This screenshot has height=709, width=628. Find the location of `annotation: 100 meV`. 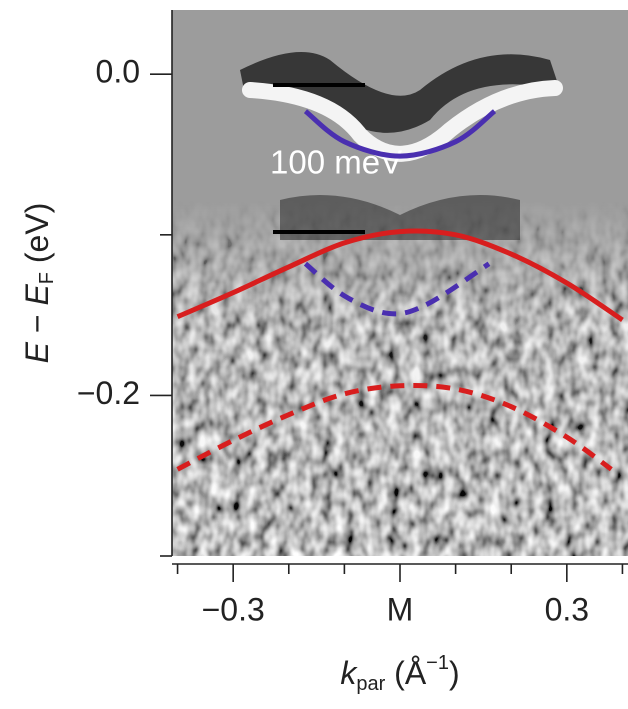

annotation: 100 meV is located at coordinates (336, 162).